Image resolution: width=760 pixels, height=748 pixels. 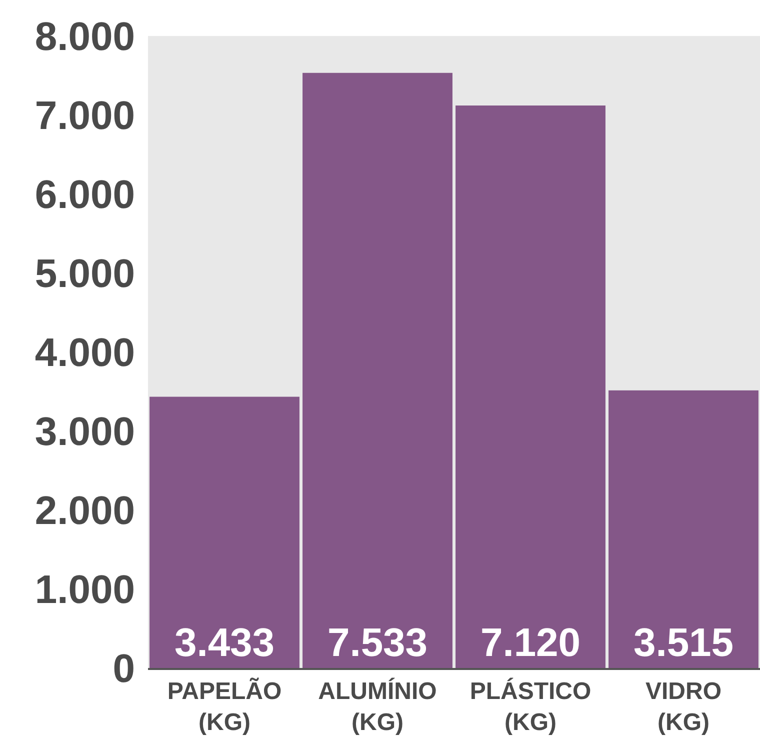 What do you see at coordinates (683, 643) in the screenshot?
I see `data-label: 3.515` at bounding box center [683, 643].